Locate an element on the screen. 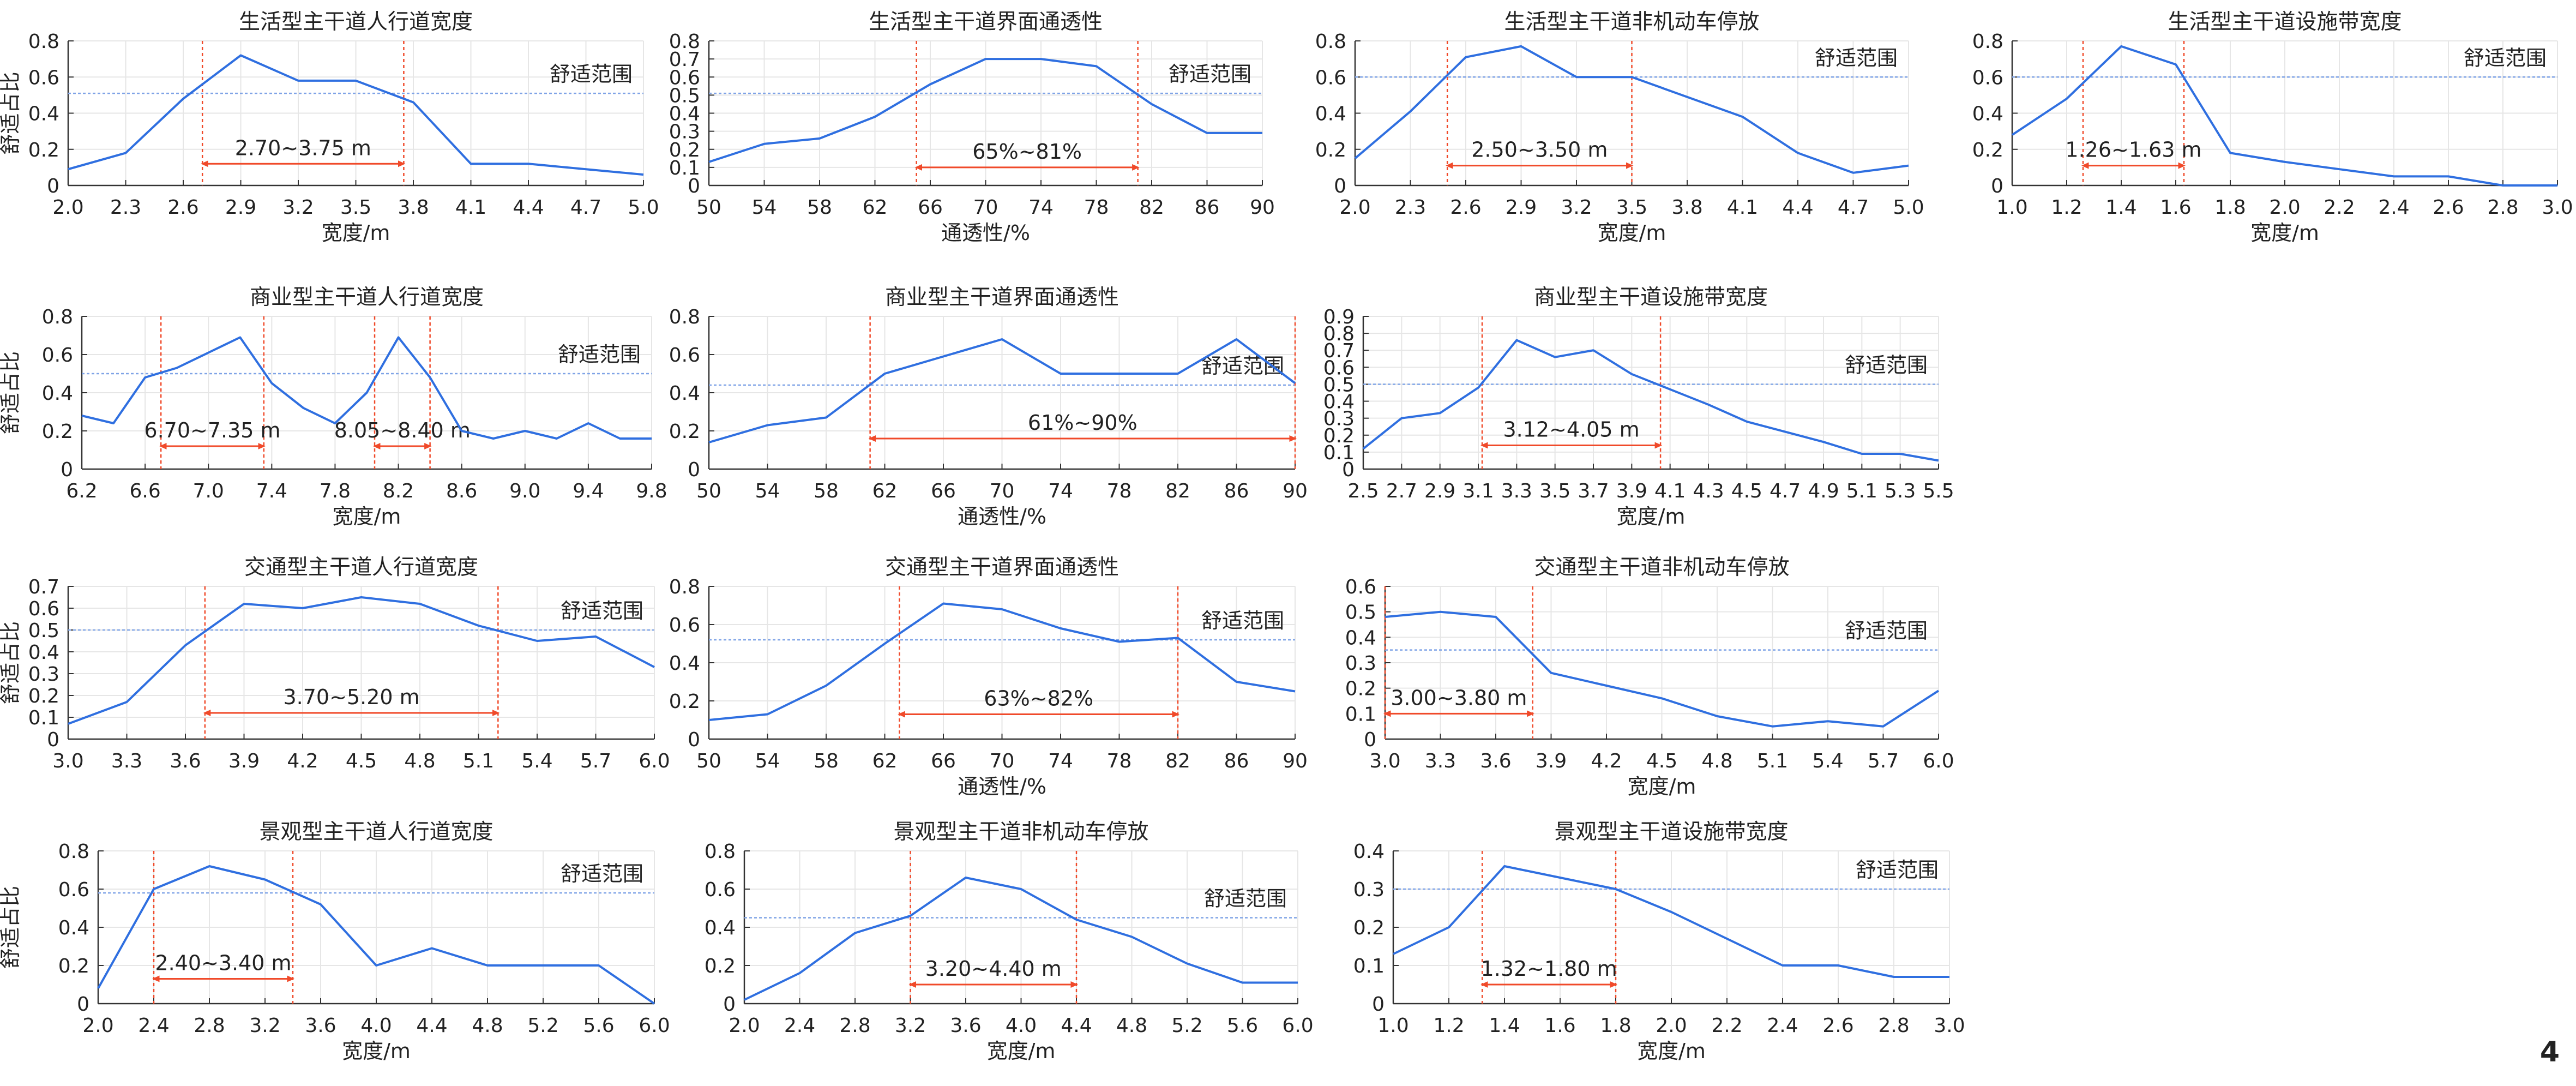  x-tick-label: 50 is located at coordinates (708, 491).